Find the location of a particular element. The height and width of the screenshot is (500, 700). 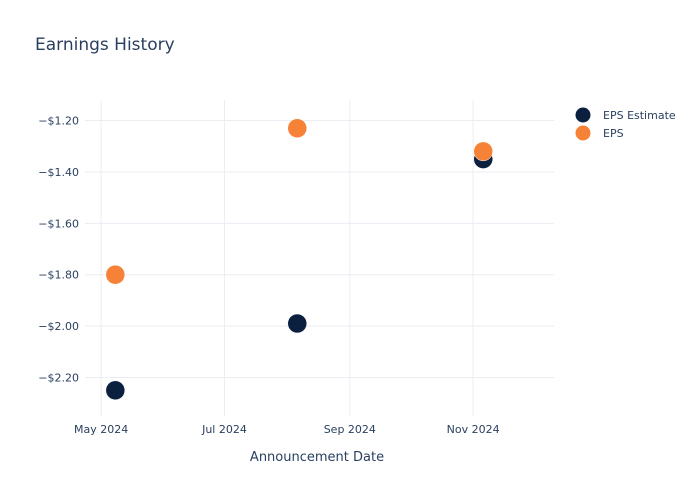

legend-label-eps: EPS is located at coordinates (613, 133).